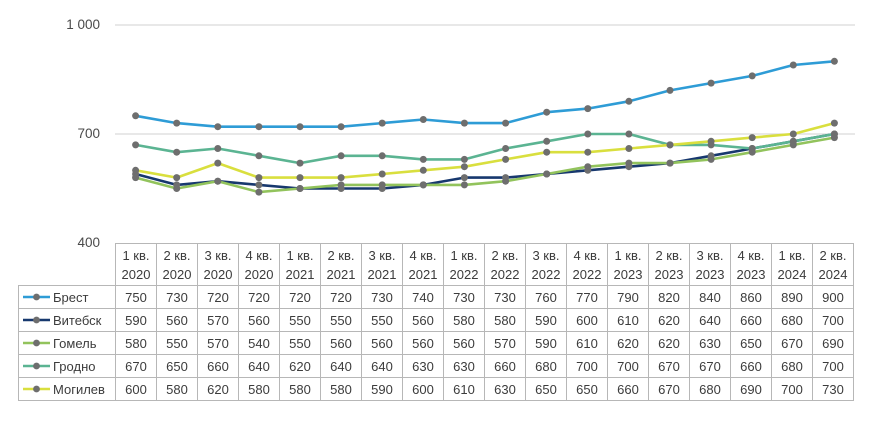 Image resolution: width=876 pixels, height=436 pixels. Describe the element at coordinates (382, 264) in the screenshot. I see `quarter-header-cell: 3 кв. 2021` at that location.